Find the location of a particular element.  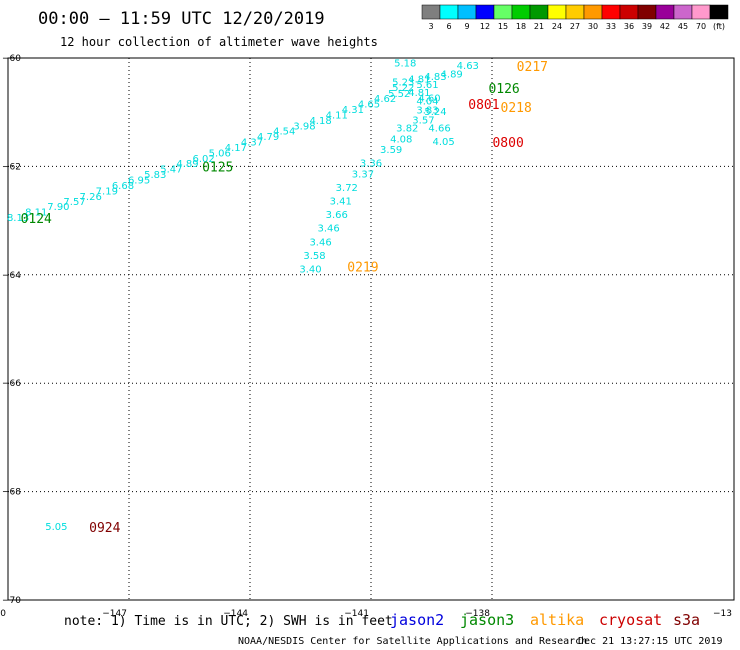

swh-value: 3.40 is located at coordinates (310, 269).